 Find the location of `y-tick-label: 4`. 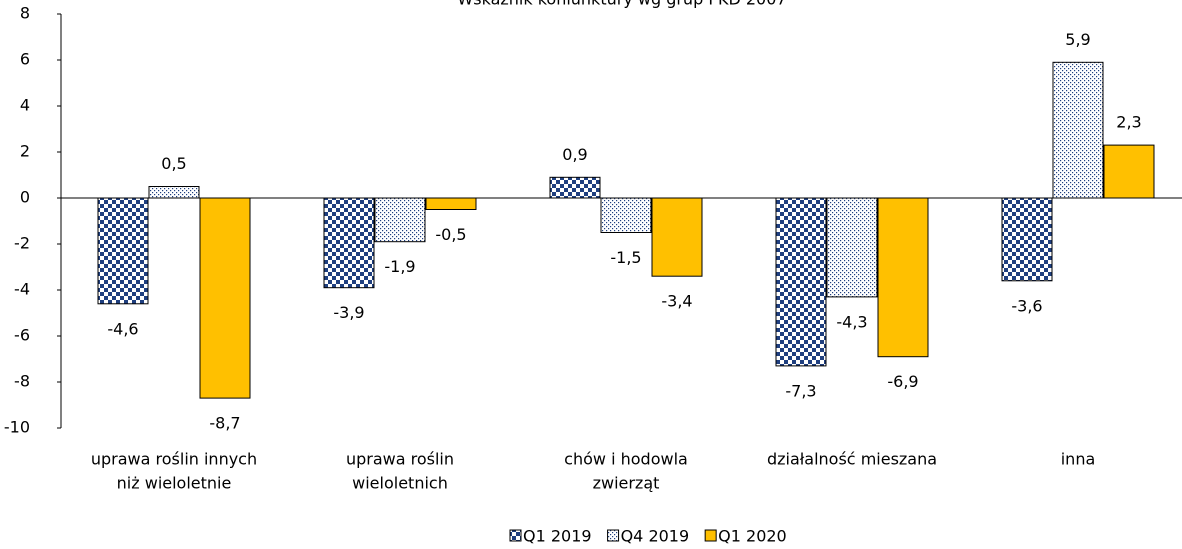

y-tick-label: 4 is located at coordinates (25, 105).